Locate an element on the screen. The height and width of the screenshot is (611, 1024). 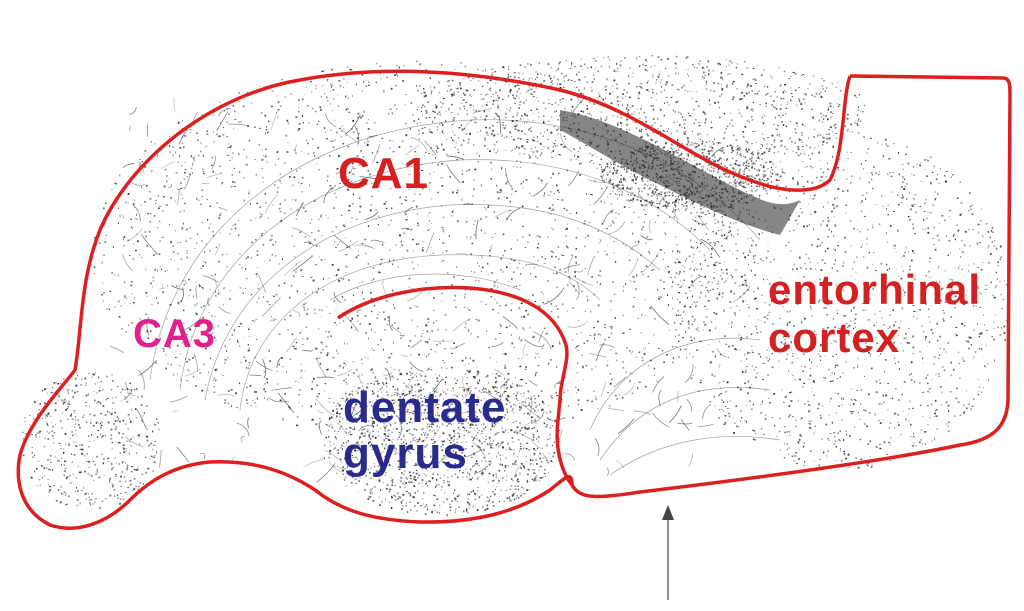
pointer-arrowhead is located at coordinates (668, 512).